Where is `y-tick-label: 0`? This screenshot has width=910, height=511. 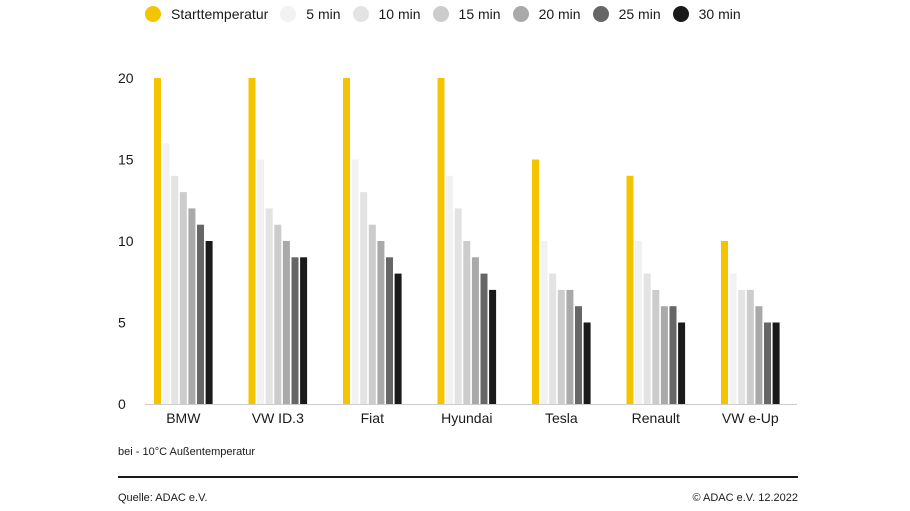 y-tick-label: 0 is located at coordinates (122, 404).